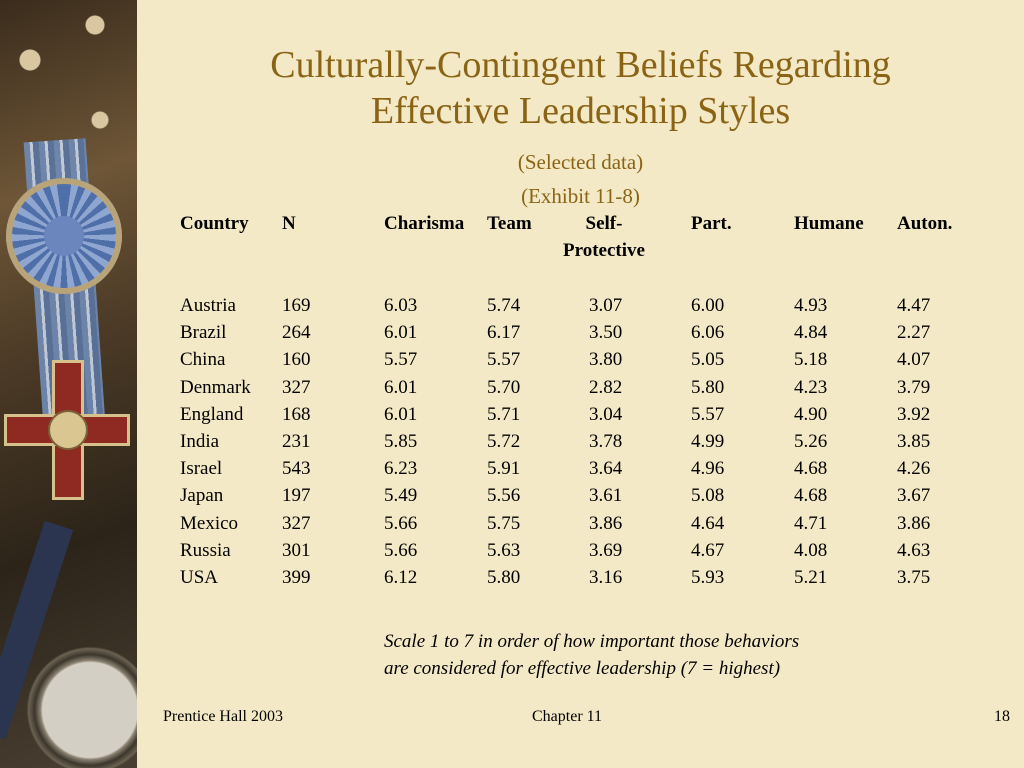 The height and width of the screenshot is (768, 1024). I want to click on cell-country: USA, so click(199, 577).